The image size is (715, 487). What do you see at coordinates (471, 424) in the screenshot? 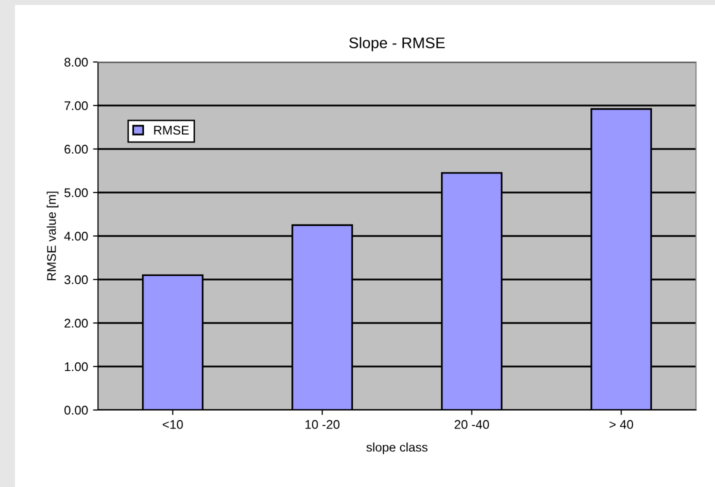
I see `x-tick-label: 20 -40` at bounding box center [471, 424].